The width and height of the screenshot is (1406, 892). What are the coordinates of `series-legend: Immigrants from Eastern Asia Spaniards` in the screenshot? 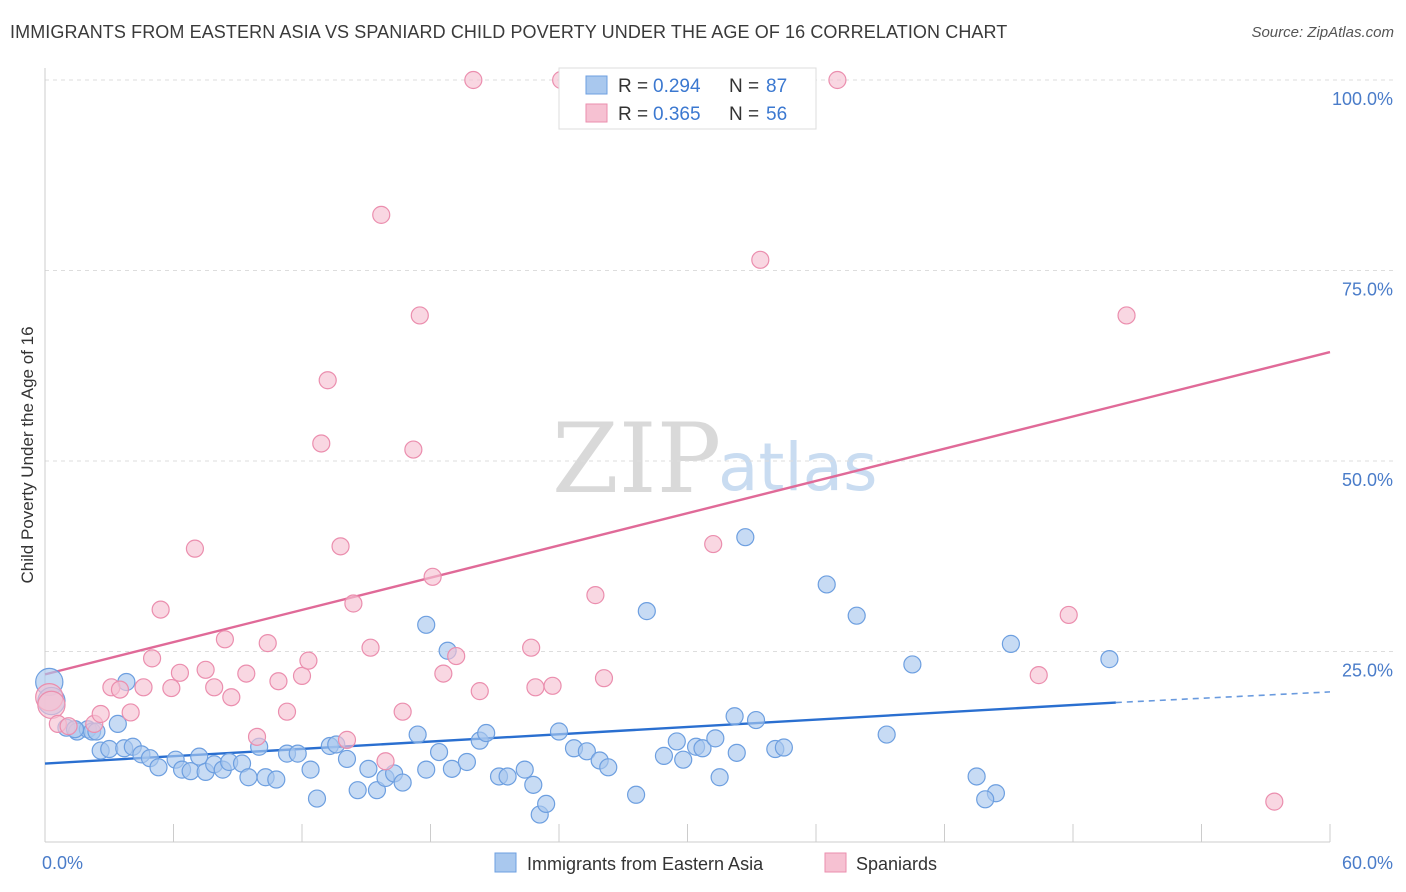 It's located at (715, 863).